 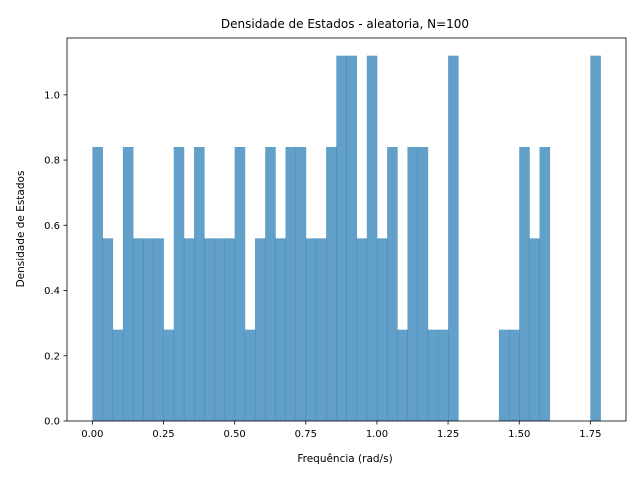 I want to click on x-tick-label: 0.75, so click(x=306, y=434).